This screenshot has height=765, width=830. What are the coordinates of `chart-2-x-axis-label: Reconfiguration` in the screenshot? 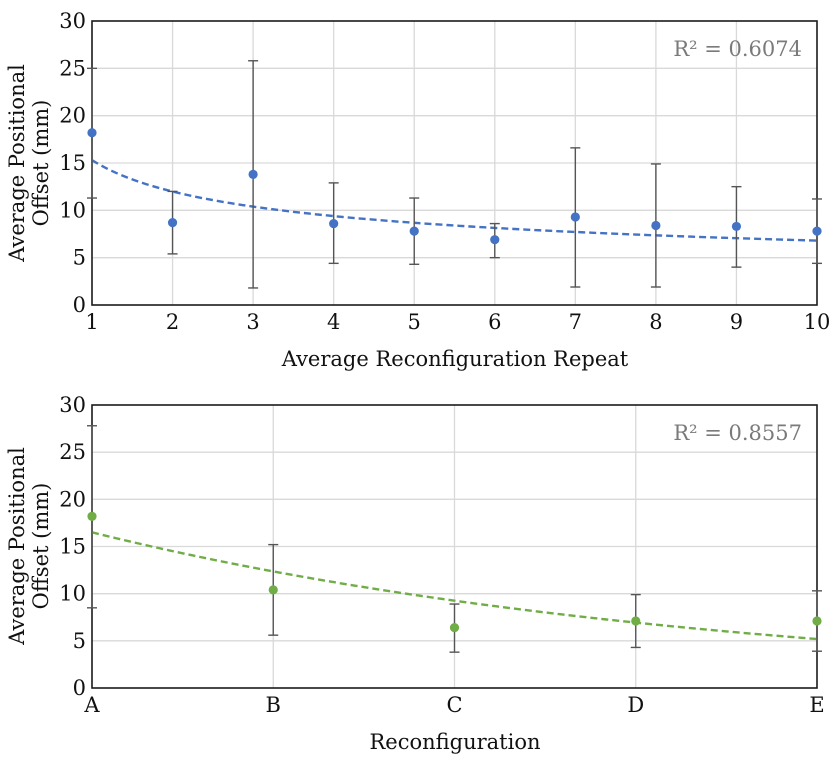 It's located at (454, 742).